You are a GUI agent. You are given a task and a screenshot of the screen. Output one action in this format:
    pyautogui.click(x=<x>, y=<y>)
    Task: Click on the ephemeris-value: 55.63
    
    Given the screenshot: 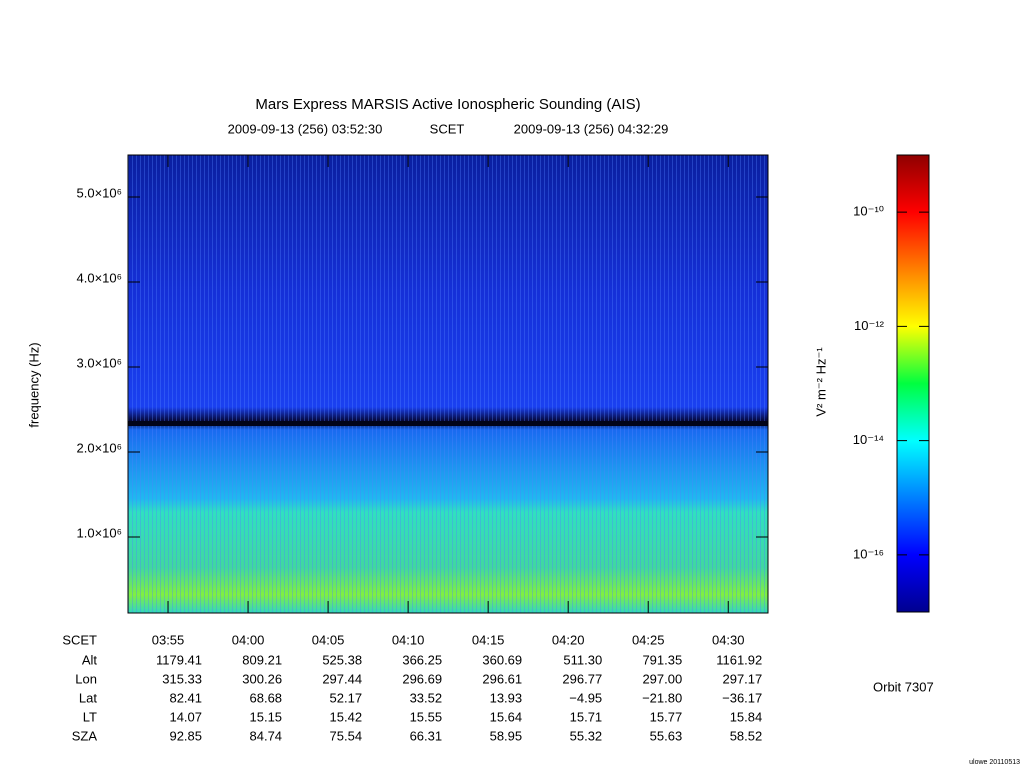 What is the action you would take?
    pyautogui.click(x=666, y=735)
    